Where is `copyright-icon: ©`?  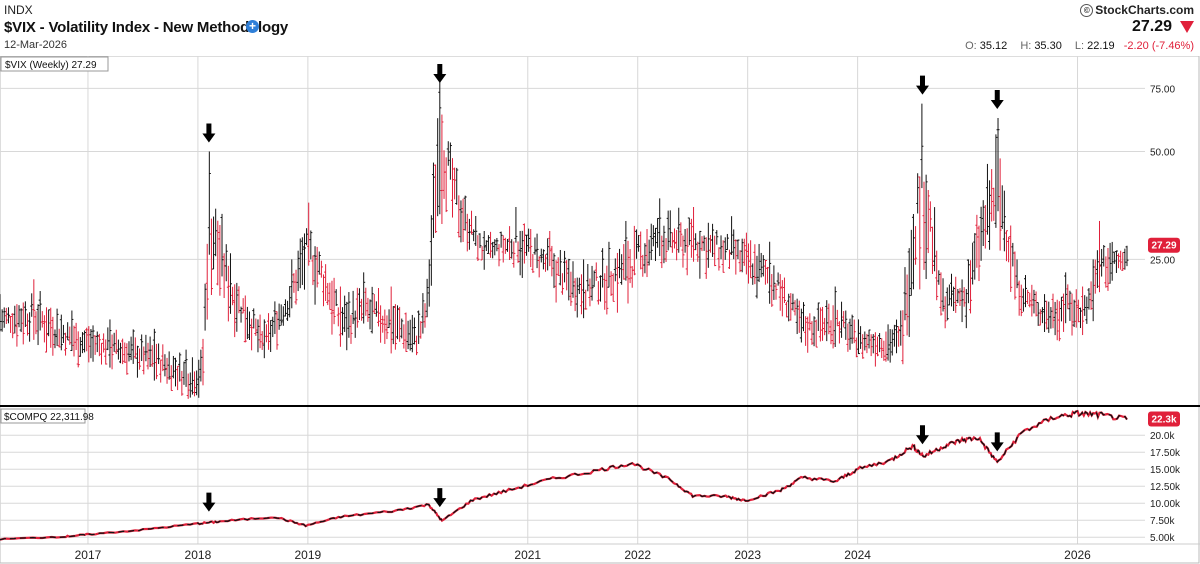 copyright-icon: © is located at coordinates (1087, 10).